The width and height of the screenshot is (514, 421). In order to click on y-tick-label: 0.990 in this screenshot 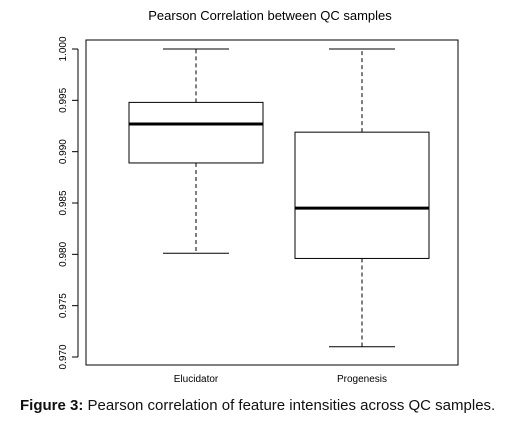, I will do `click(63, 151)`.